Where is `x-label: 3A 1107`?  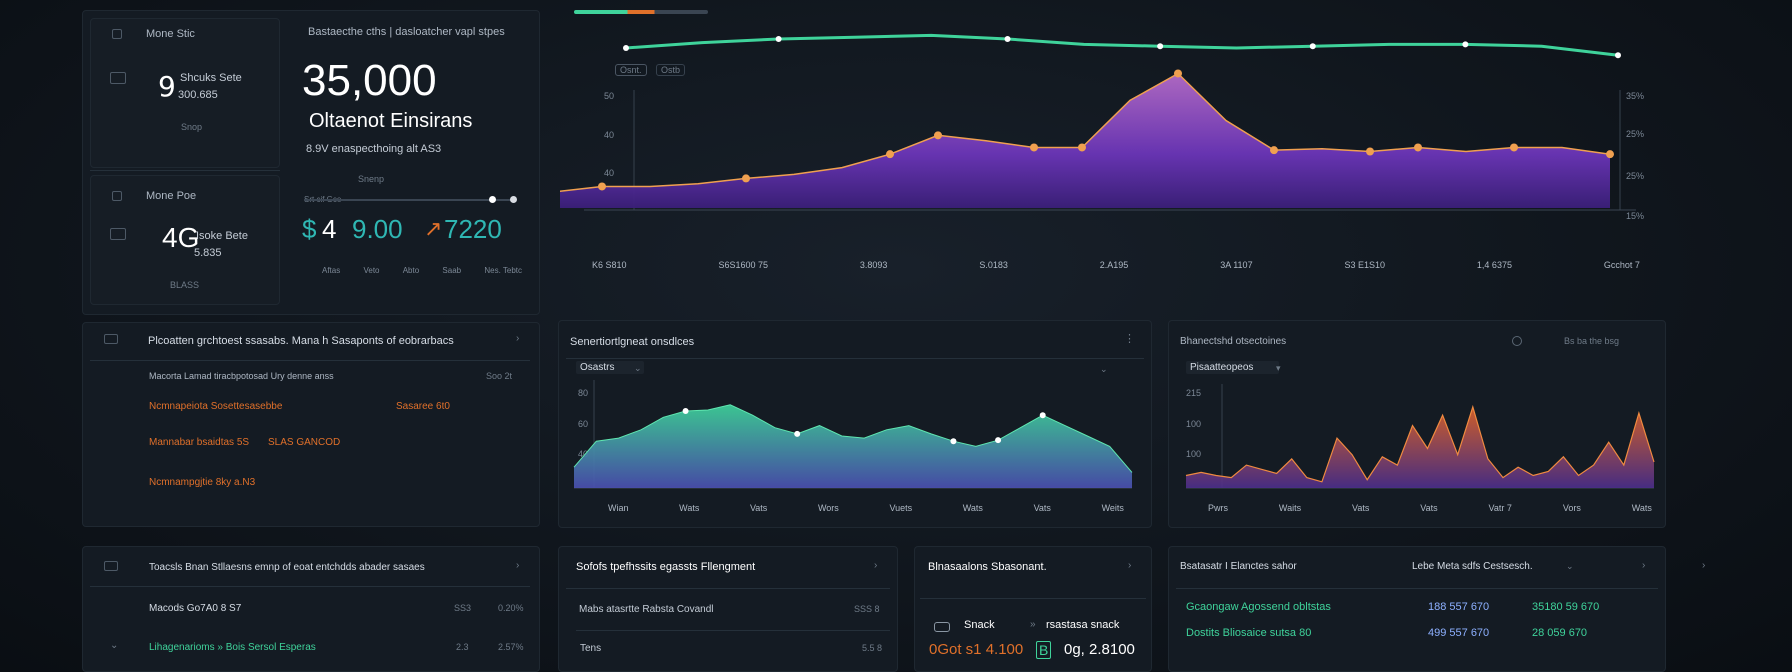 x-label: 3A 1107 is located at coordinates (1236, 265).